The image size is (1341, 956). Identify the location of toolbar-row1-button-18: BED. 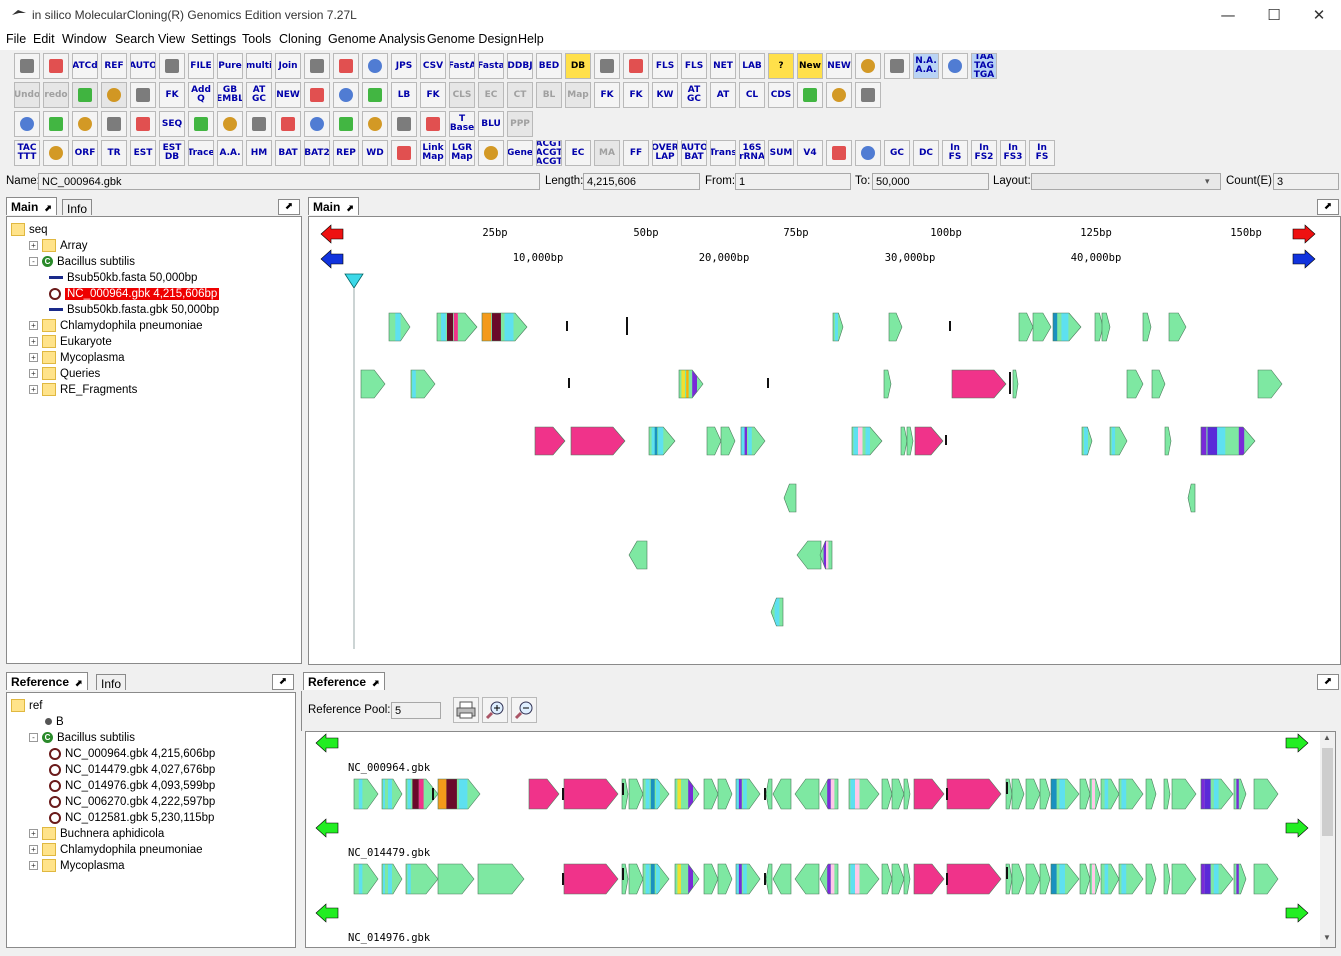
(549, 66).